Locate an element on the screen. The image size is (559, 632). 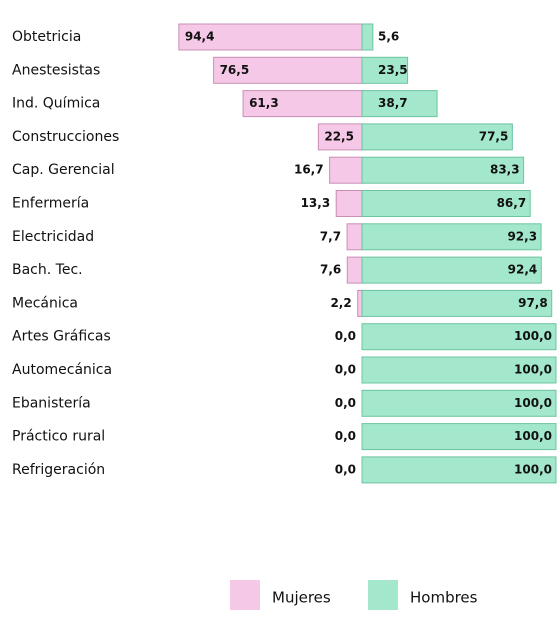
value-label: 77,5 is located at coordinates (494, 136).